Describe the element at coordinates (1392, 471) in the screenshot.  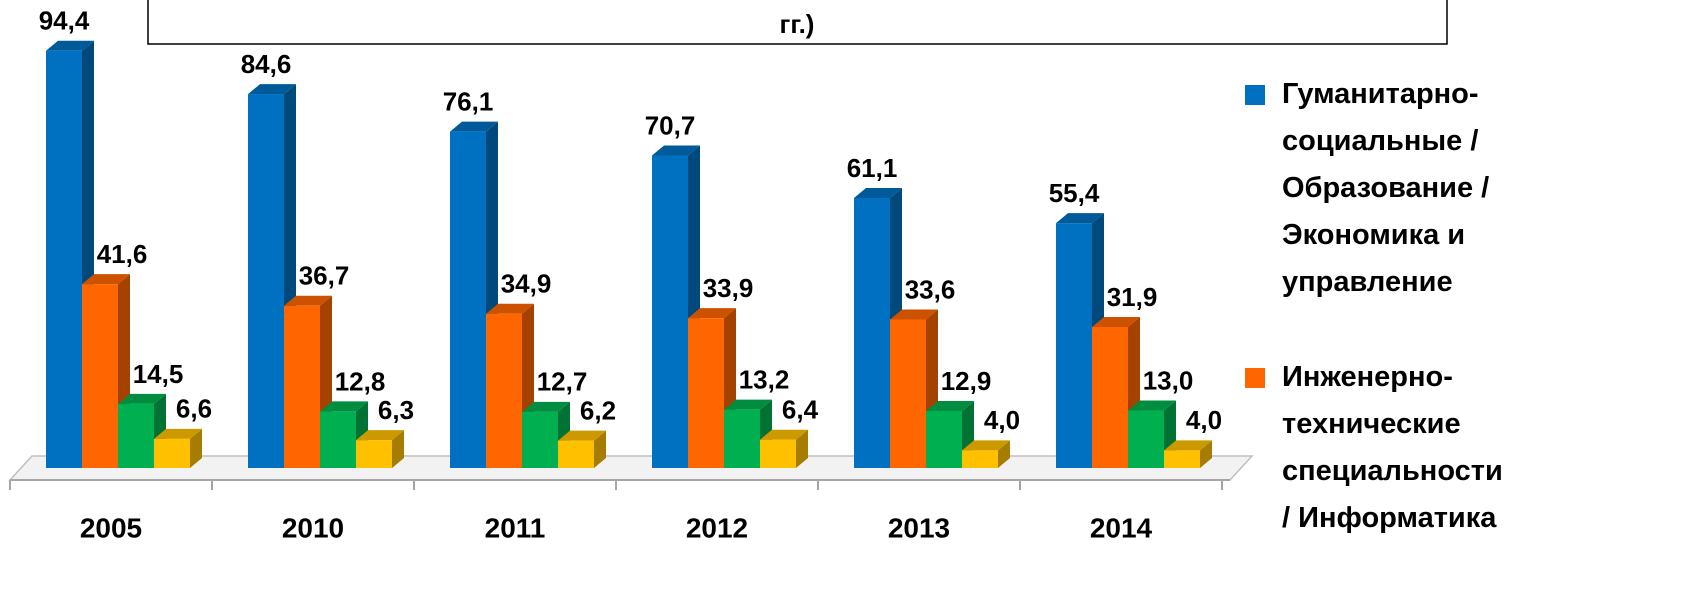
I see `legend-line: специальности` at that location.